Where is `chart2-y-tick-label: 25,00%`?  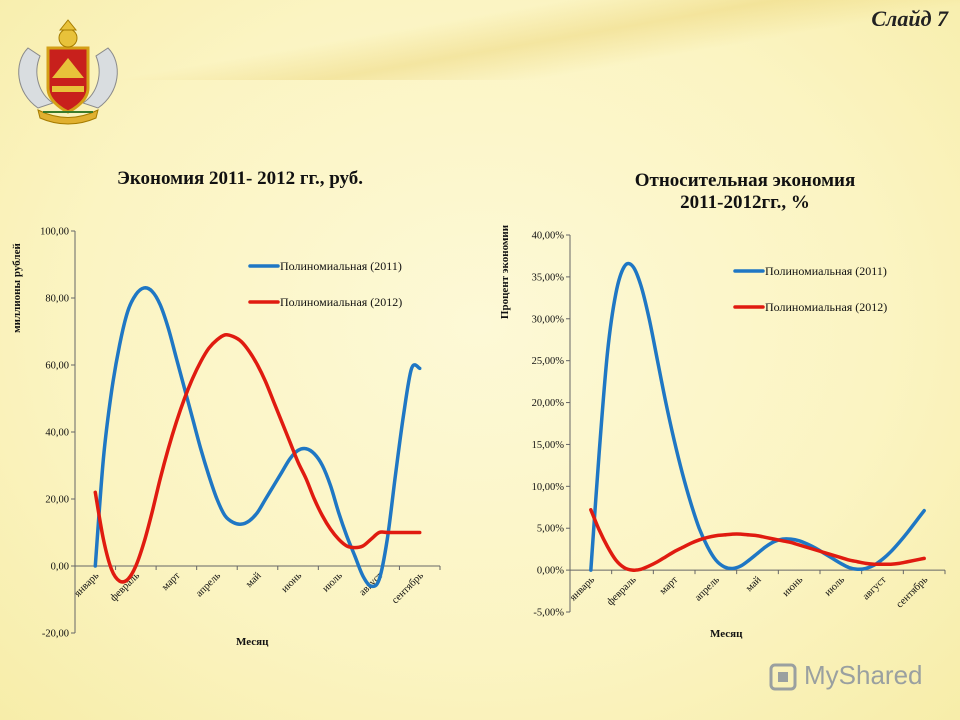
chart2-y-tick-label: 25,00% is located at coordinates (548, 361).